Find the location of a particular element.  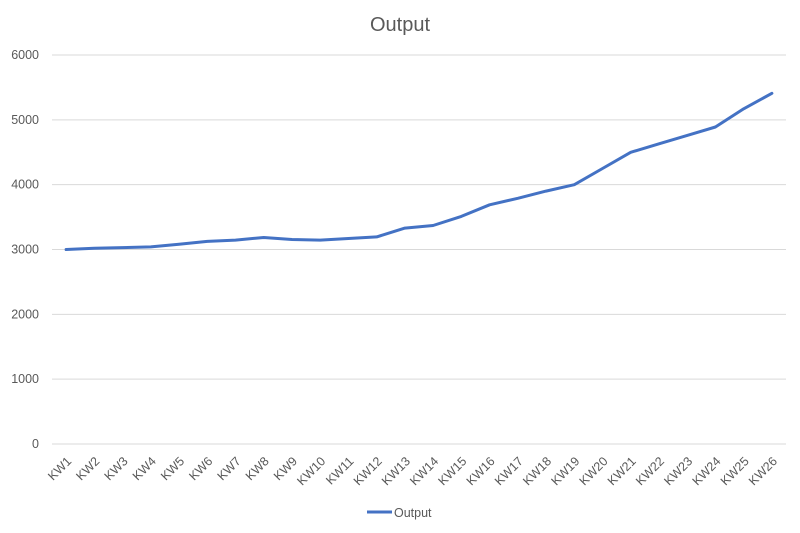

y-axis-tick-labels: 0 1000 2000 3000 4000 5000 6000 is located at coordinates (25, 249).